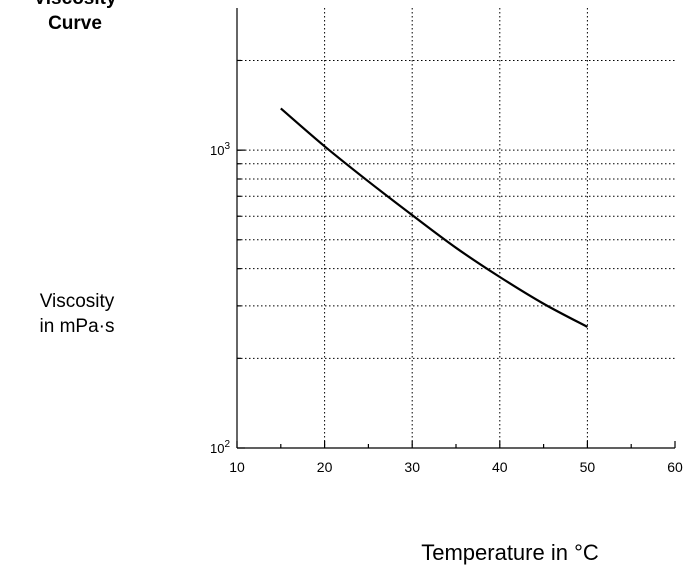  What do you see at coordinates (77, 301) in the screenshot?
I see `y-axis-label-line-1: Viscosity` at bounding box center [77, 301].